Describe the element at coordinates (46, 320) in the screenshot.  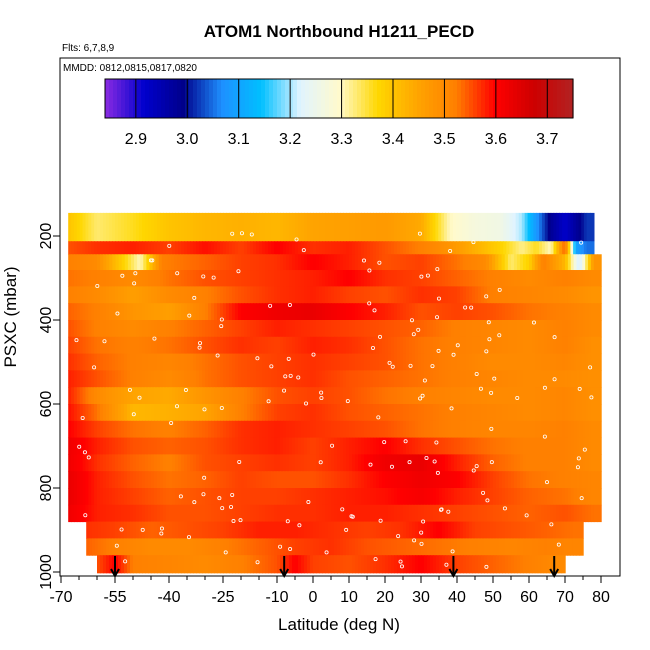
I see `y-tick-label: 400` at that location.